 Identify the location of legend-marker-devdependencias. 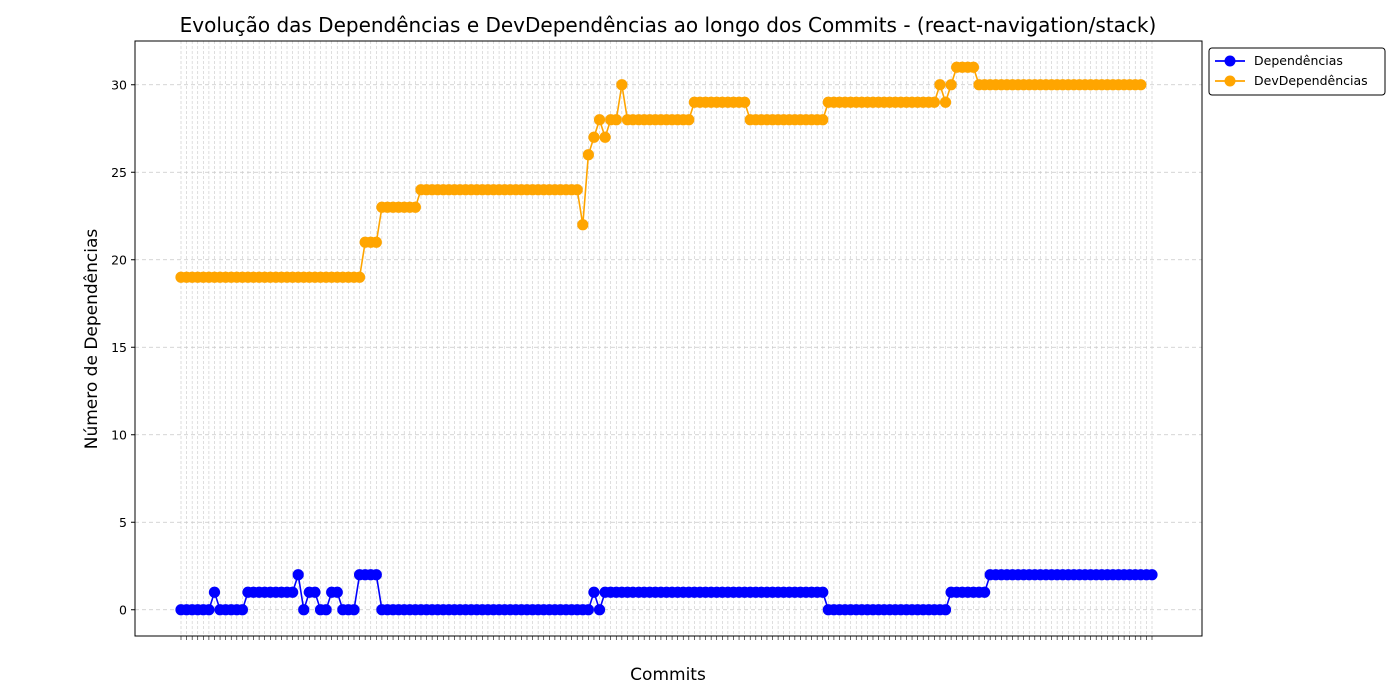
(1230, 81).